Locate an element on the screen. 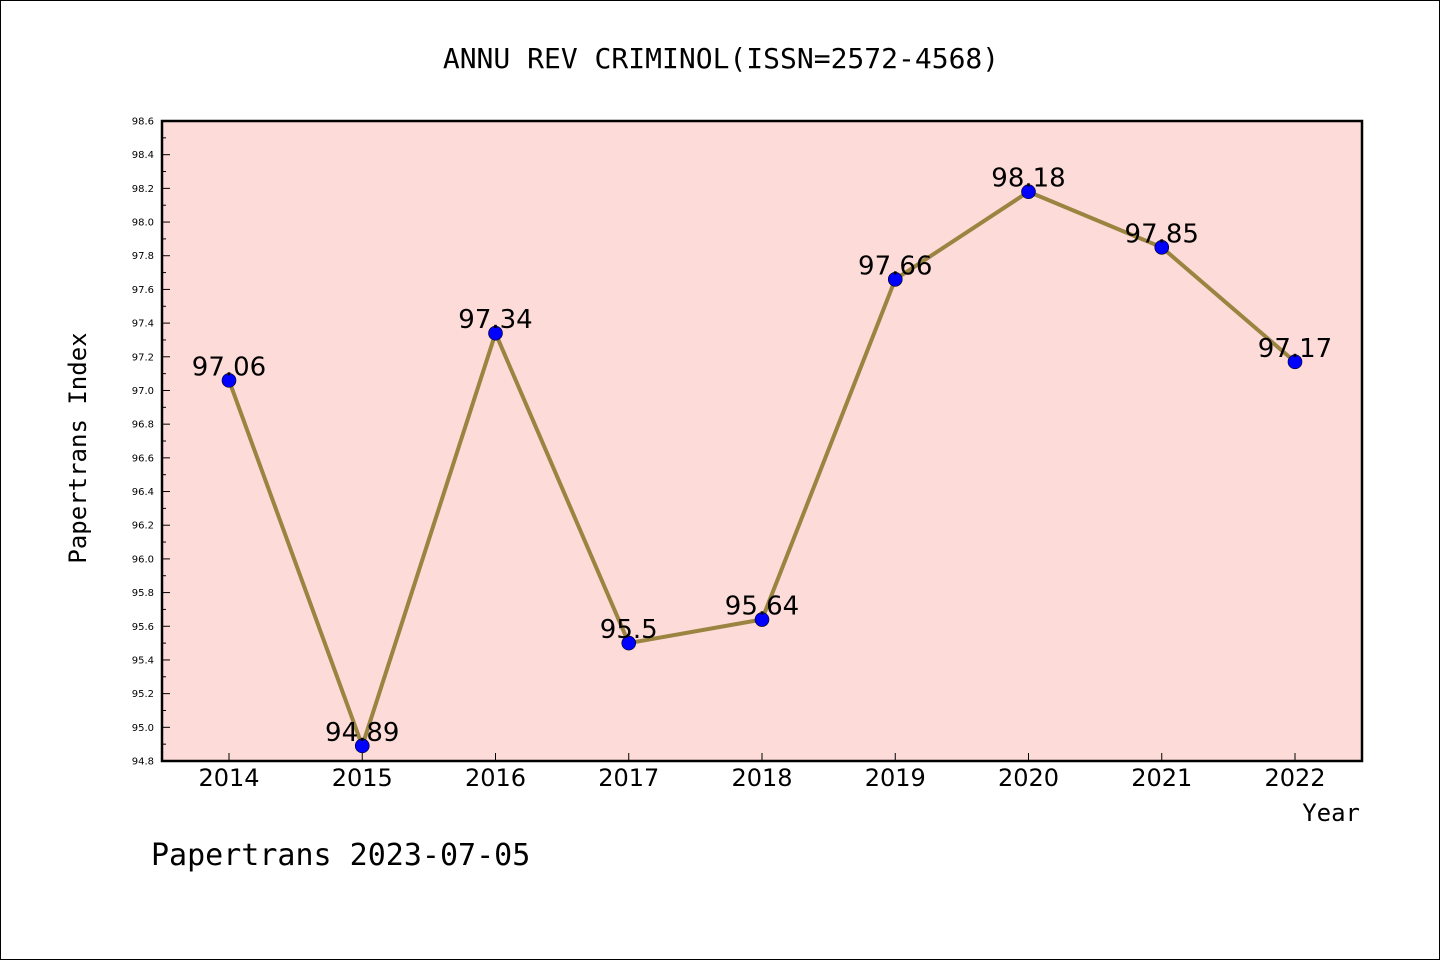 Image resolution: width=1440 pixels, height=961 pixels. data-label: 97.85 is located at coordinates (1162, 234).